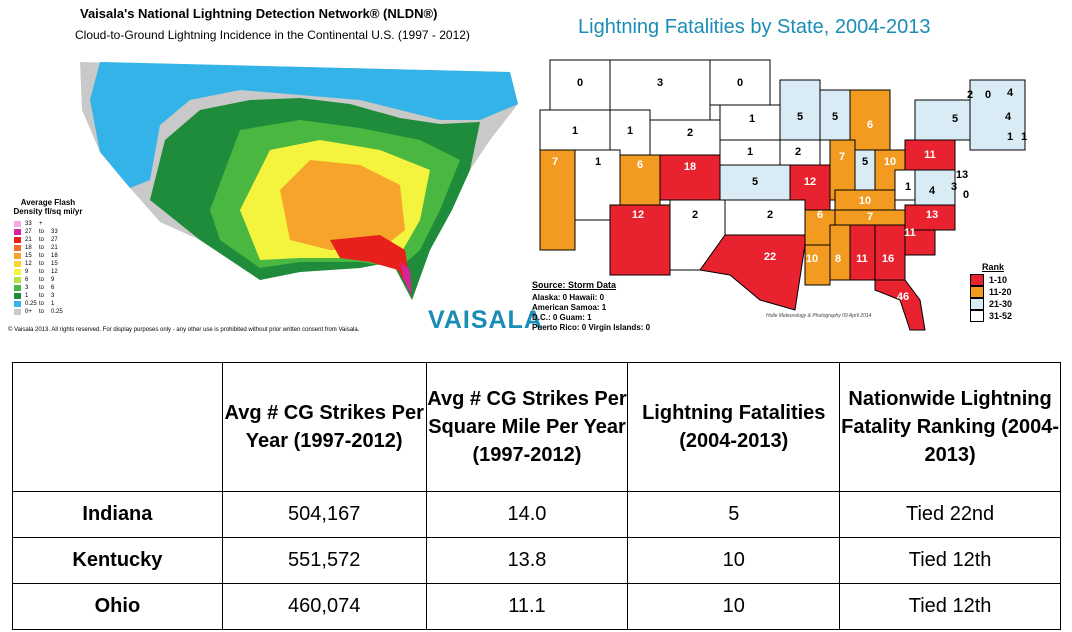 Image resolution: width=1072 pixels, height=632 pixels. What do you see at coordinates (324, 560) in the screenshot?
I see `row-strikes: 551,572` at bounding box center [324, 560].